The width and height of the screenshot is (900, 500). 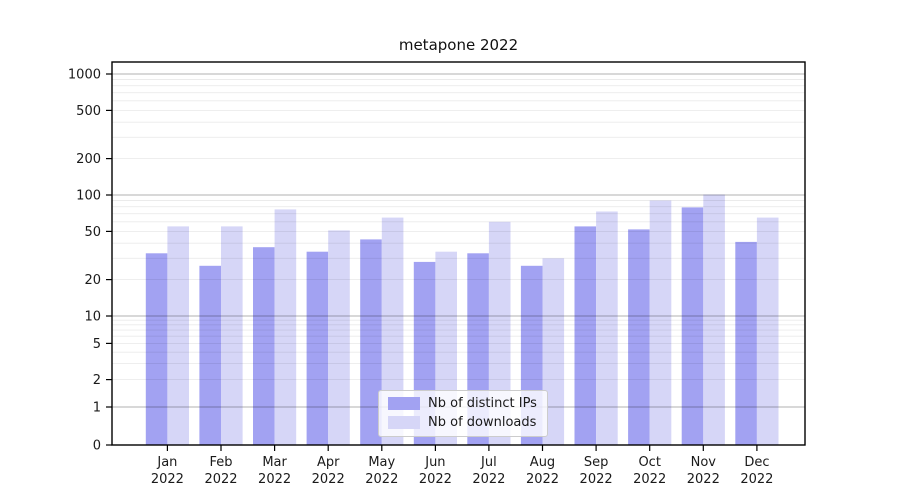 I want to click on bar-distinct-ips-nov-2022, so click(x=692, y=326).